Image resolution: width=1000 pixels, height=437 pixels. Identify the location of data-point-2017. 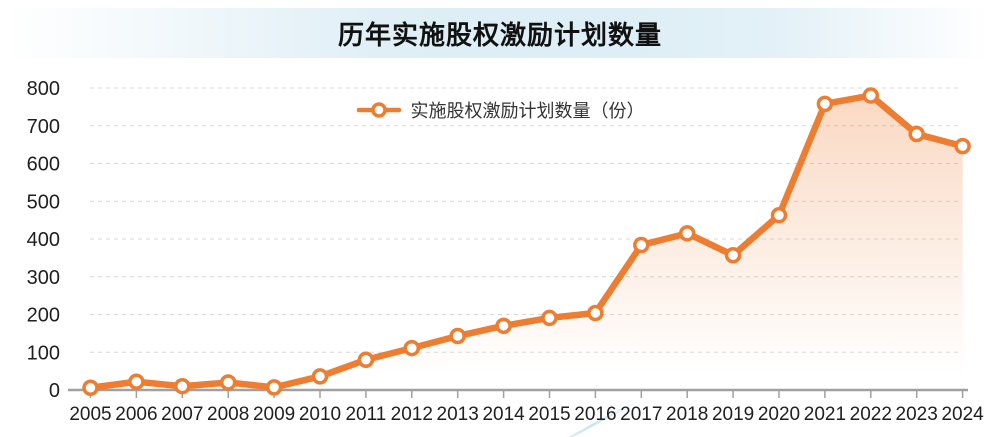
(641, 245).